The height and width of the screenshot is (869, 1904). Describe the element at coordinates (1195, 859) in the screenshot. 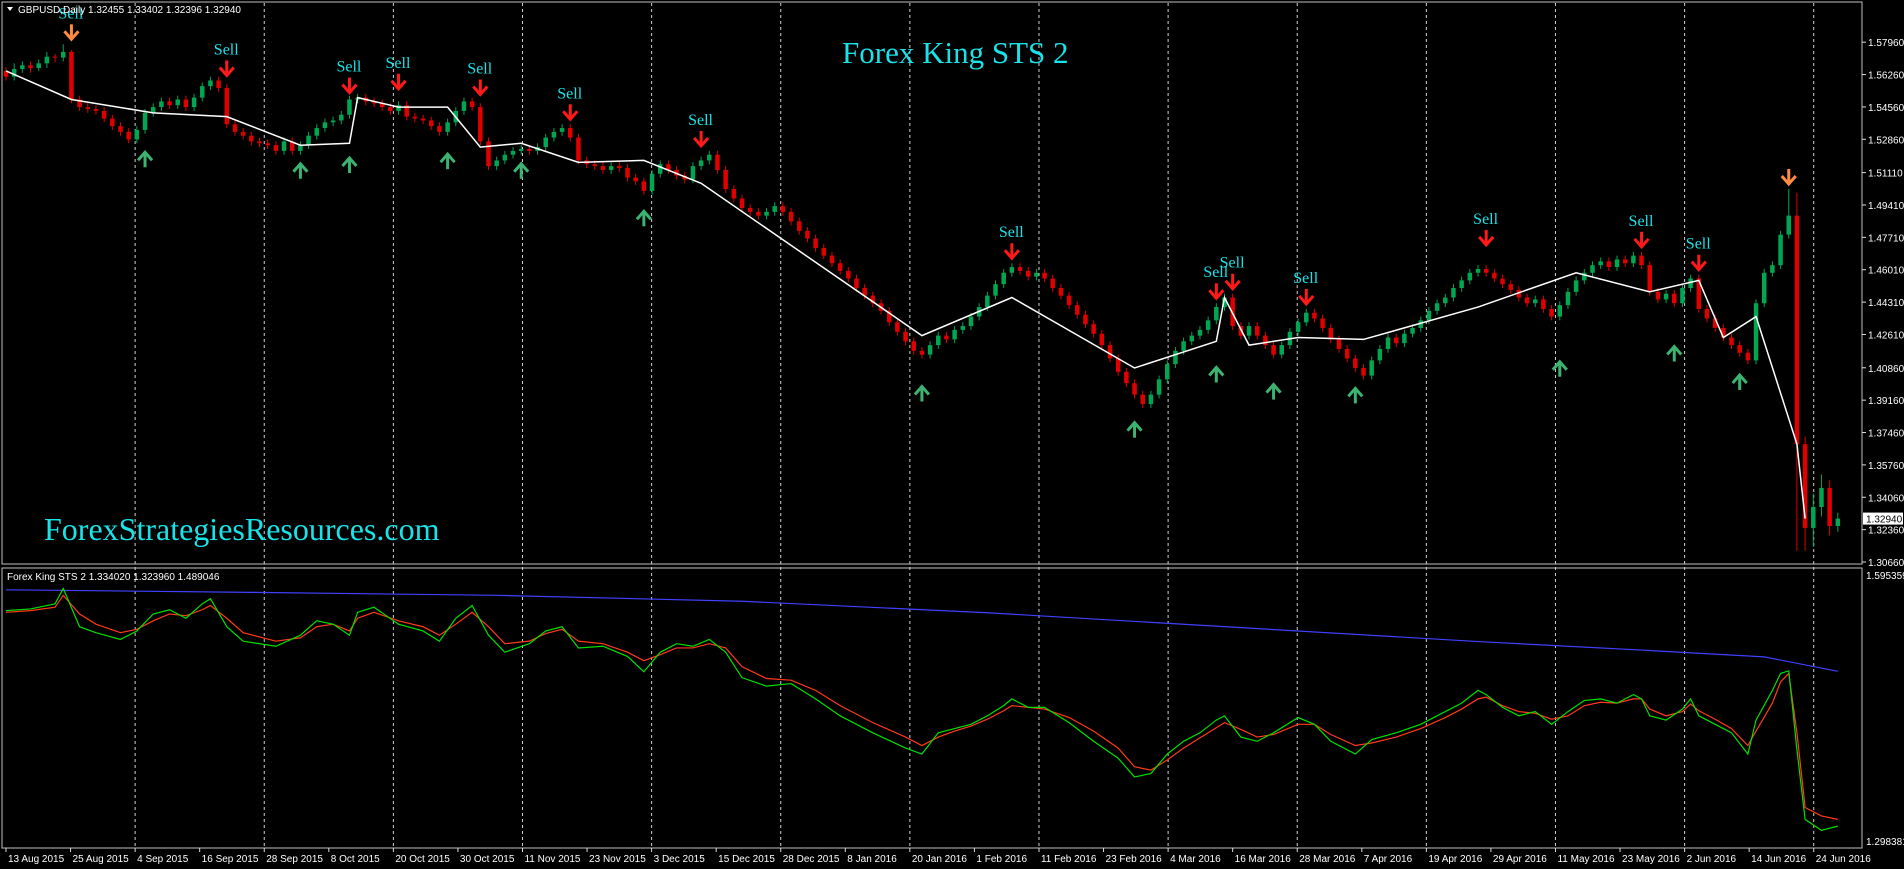

I see `x-tick-label: 4 Mar 2016` at that location.